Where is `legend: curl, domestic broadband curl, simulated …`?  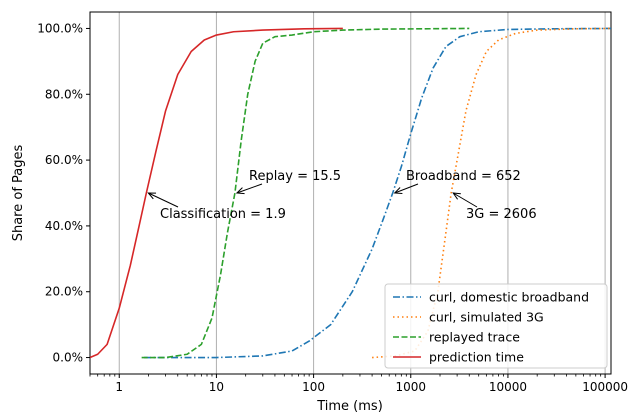 legend: curl, domestic broadband curl, simulated … is located at coordinates (496, 326).